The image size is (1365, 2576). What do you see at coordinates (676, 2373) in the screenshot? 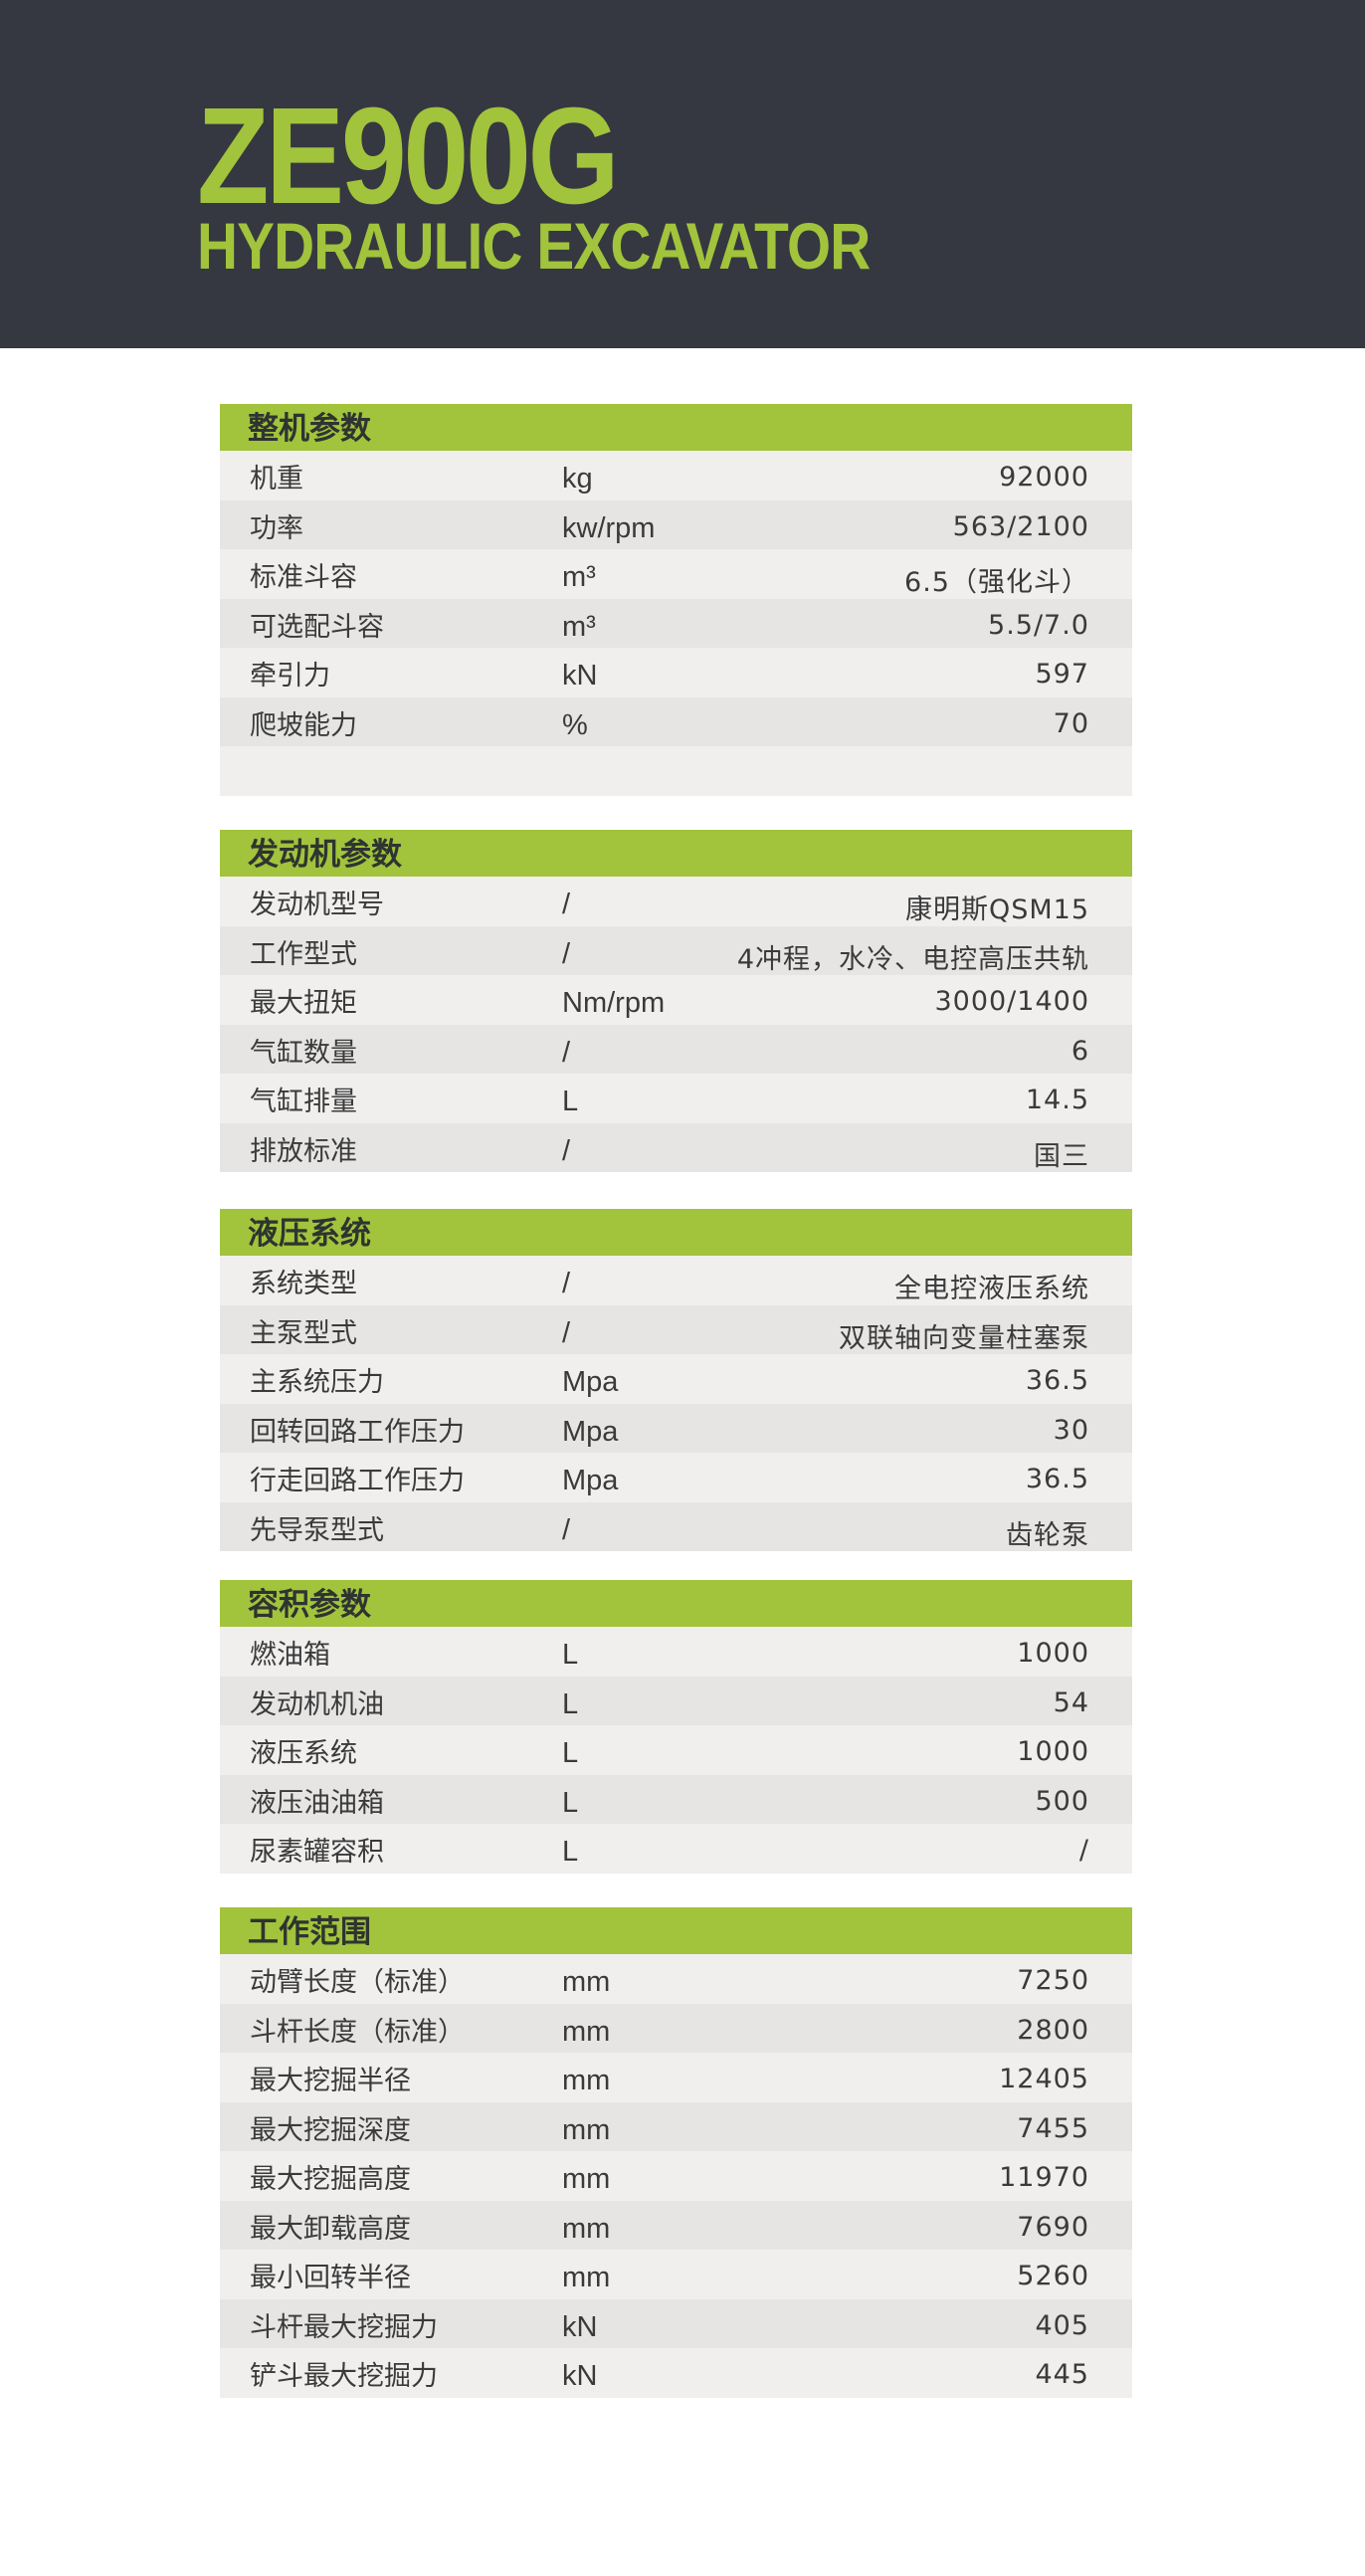
I see `spec-row: 铲斗最大挖掘力 kN 445` at bounding box center [676, 2373].